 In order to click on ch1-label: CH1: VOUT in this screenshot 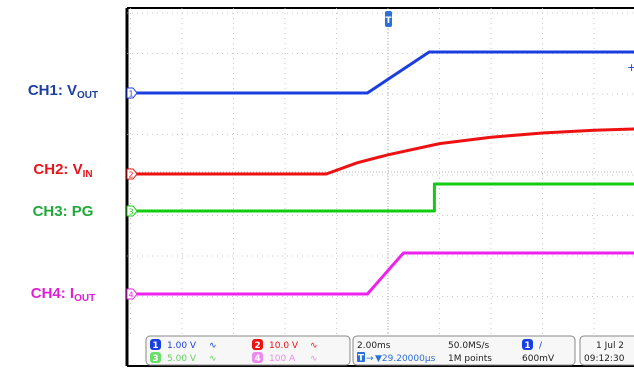, I will do `click(63, 91)`.